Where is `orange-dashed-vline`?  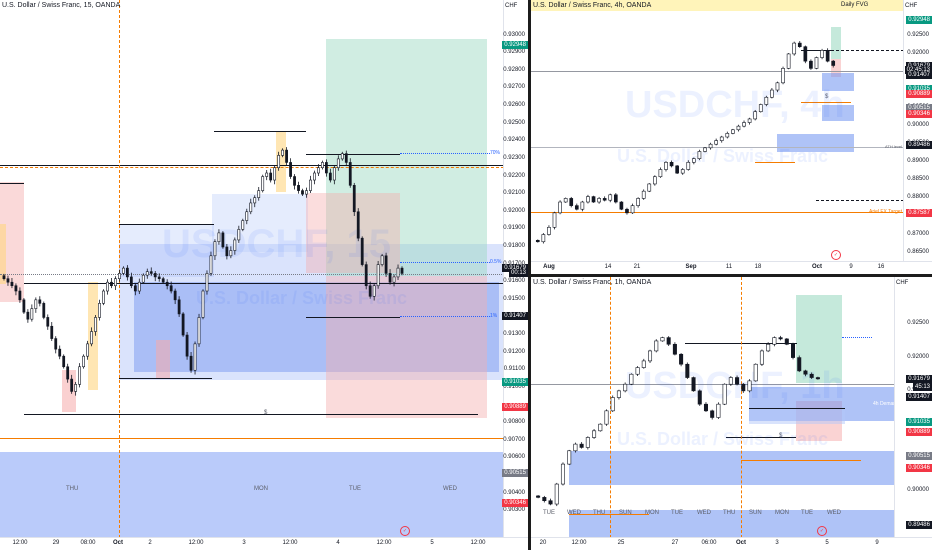
orange-dashed-vline is located at coordinates (119, 269).